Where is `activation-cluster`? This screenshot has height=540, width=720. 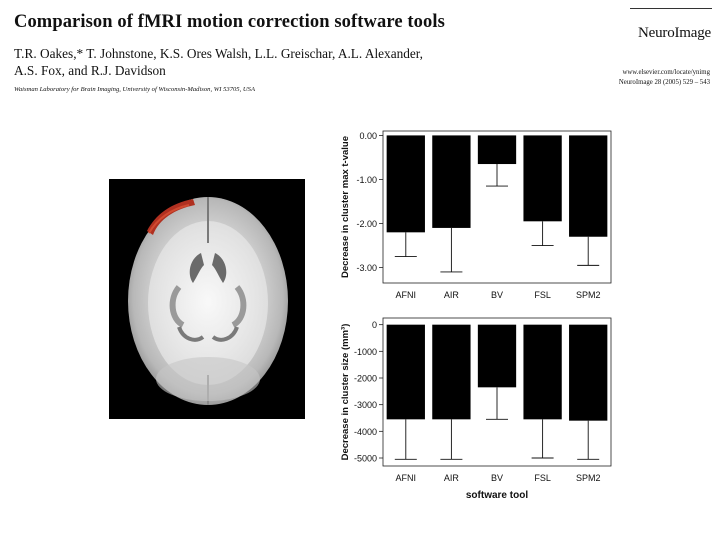 activation-cluster is located at coordinates (171, 217).